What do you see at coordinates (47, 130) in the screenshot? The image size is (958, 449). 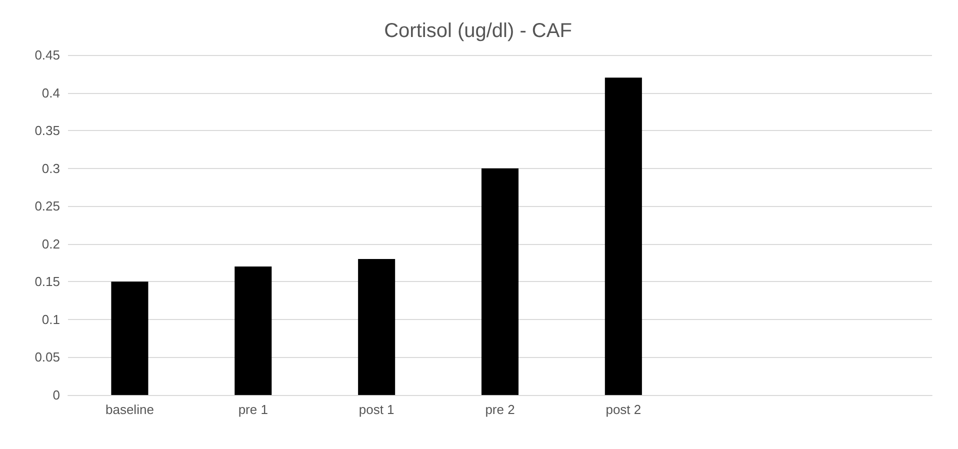 I see `y-tick-label: 0.35` at bounding box center [47, 130].